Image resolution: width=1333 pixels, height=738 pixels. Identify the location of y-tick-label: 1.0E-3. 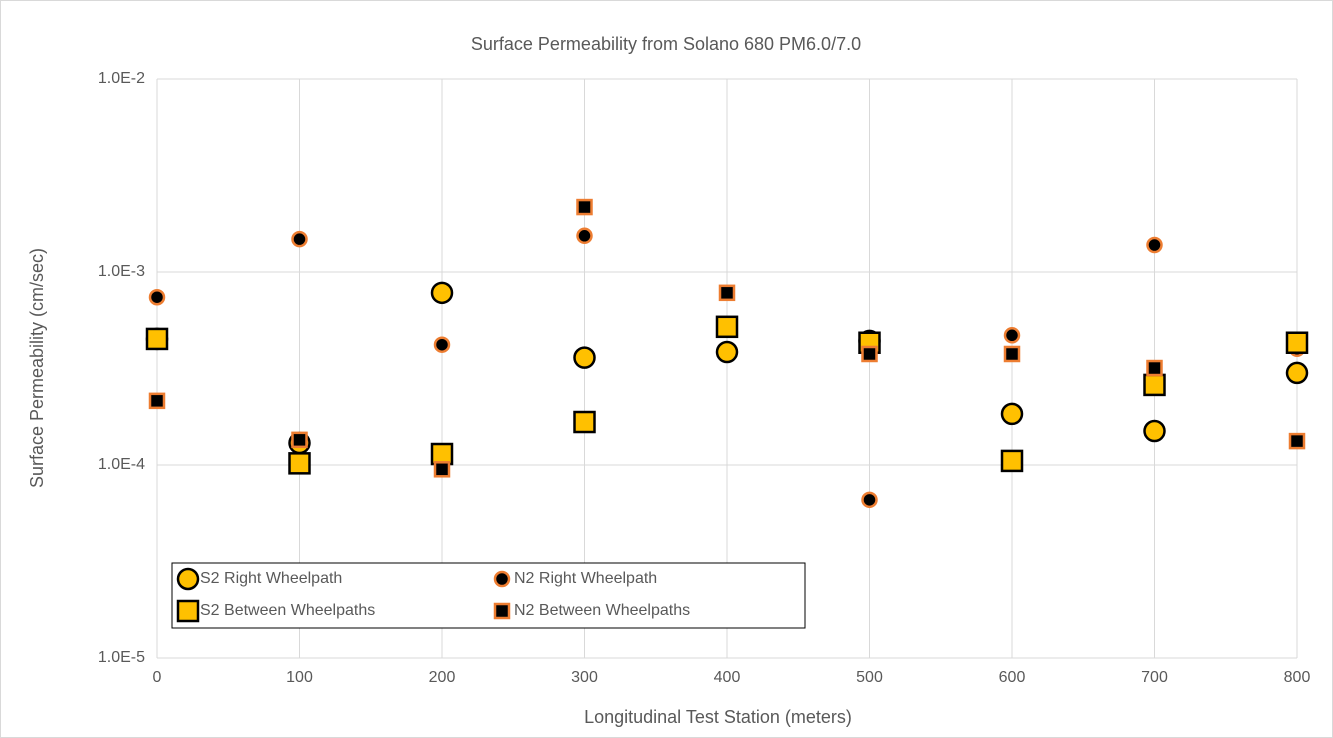
(121, 271).